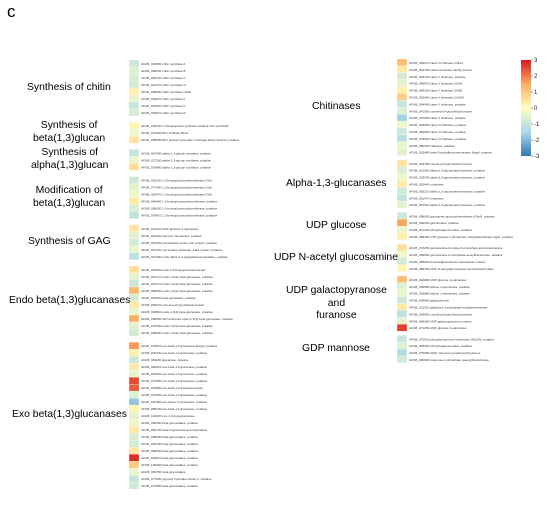 Image resolution: width=550 pixels, height=528 pixels. Describe the element at coordinates (429, 301) in the screenshot. I see `gene-label: AFUB_038850 galactokinase` at that location.